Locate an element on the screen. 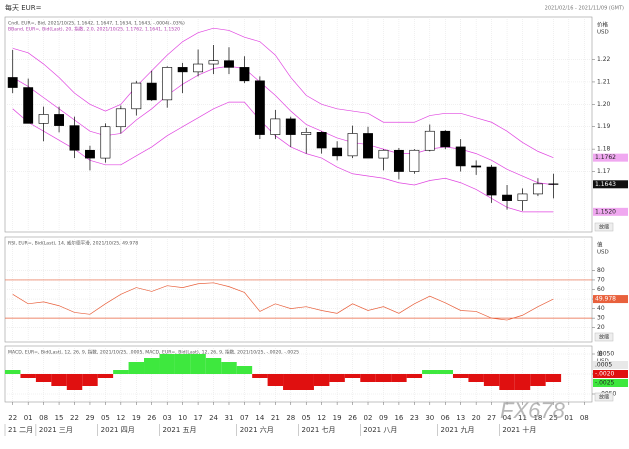 The height and width of the screenshot is (449, 629). y-tick-label: 40 is located at coordinates (601, 308).